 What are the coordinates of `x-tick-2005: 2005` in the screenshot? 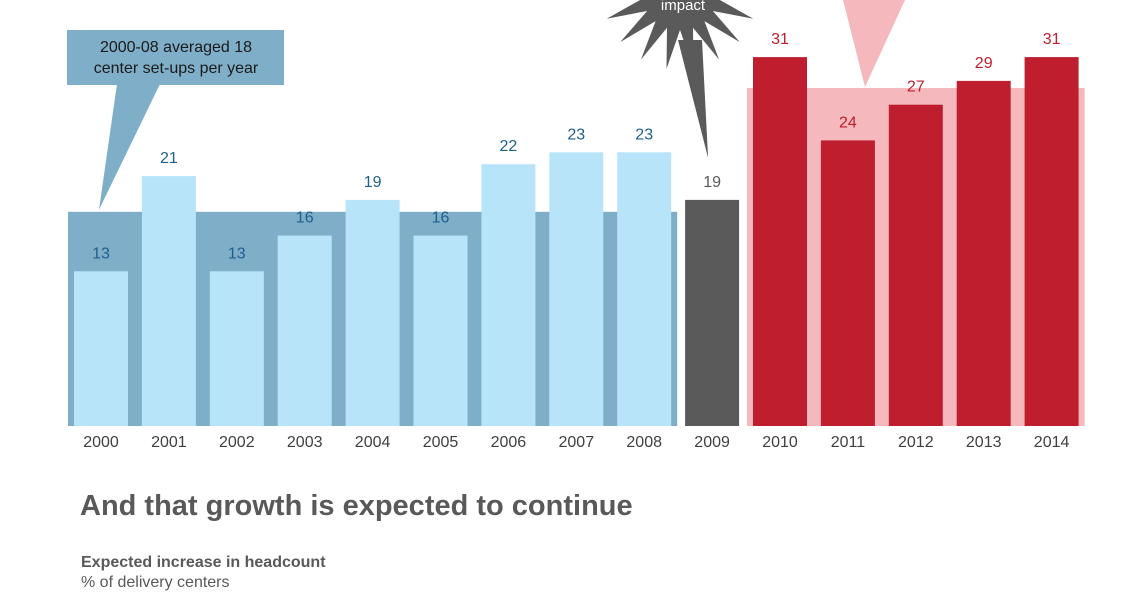 It's located at (441, 442).